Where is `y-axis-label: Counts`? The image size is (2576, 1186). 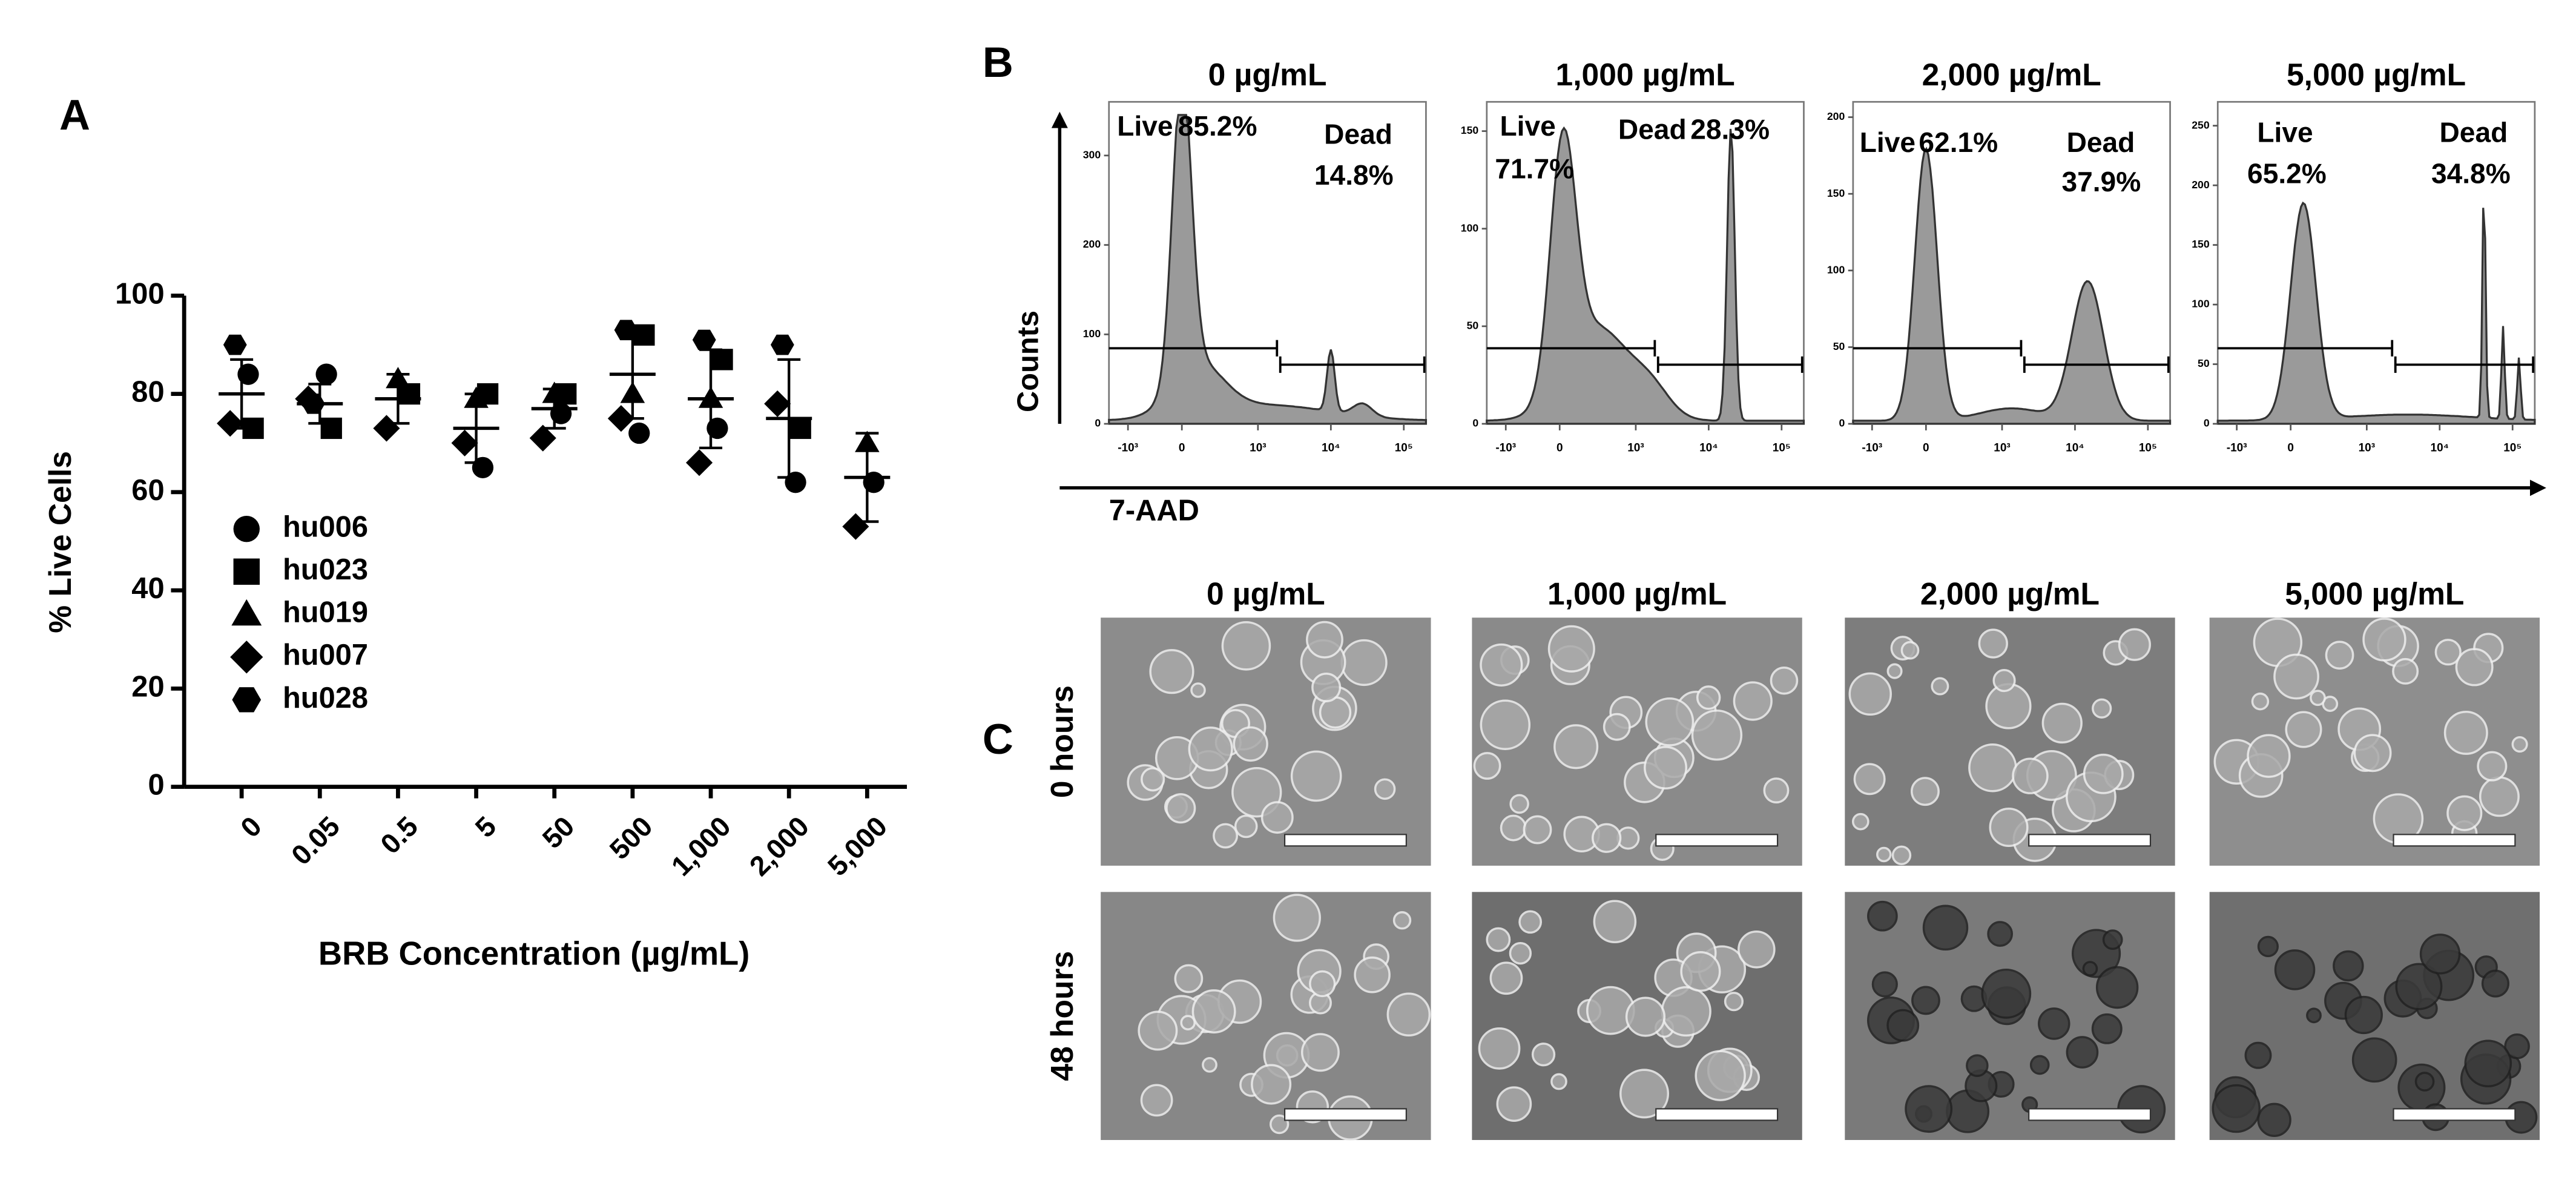
y-axis-label: Counts is located at coordinates (1028, 361).